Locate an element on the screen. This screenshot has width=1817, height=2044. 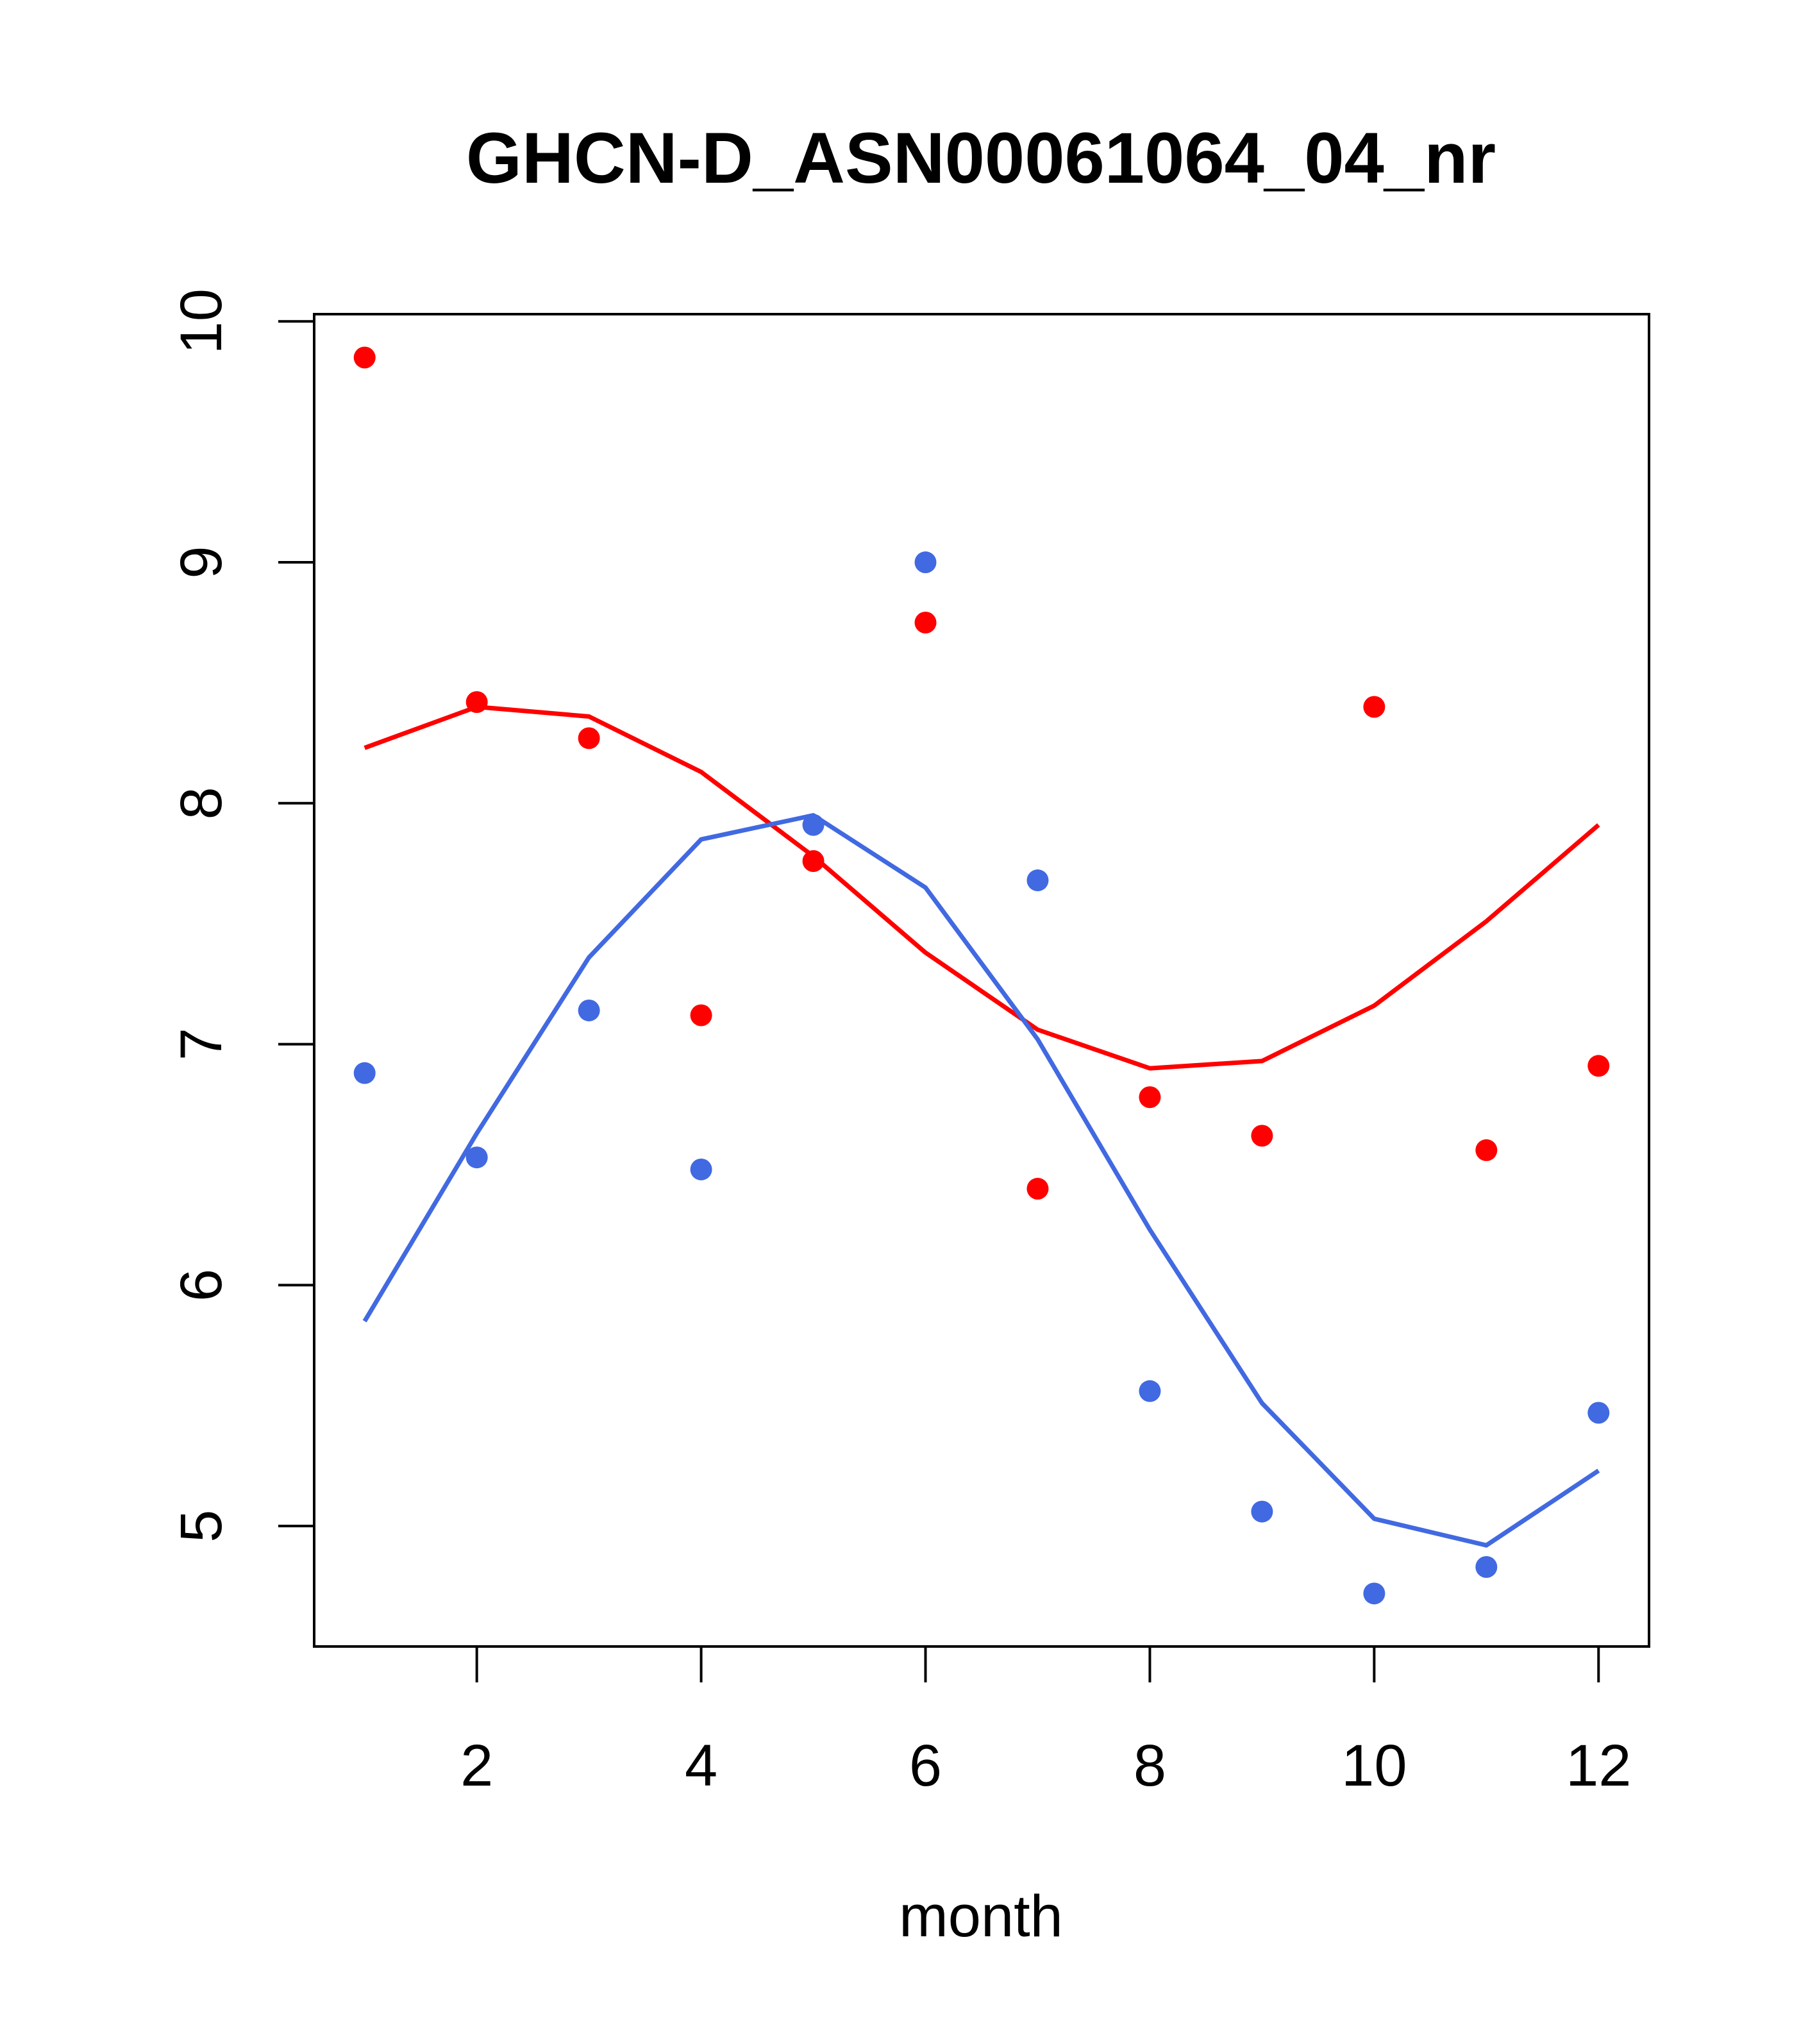
y-tick-label: 8 is located at coordinates (201, 803).